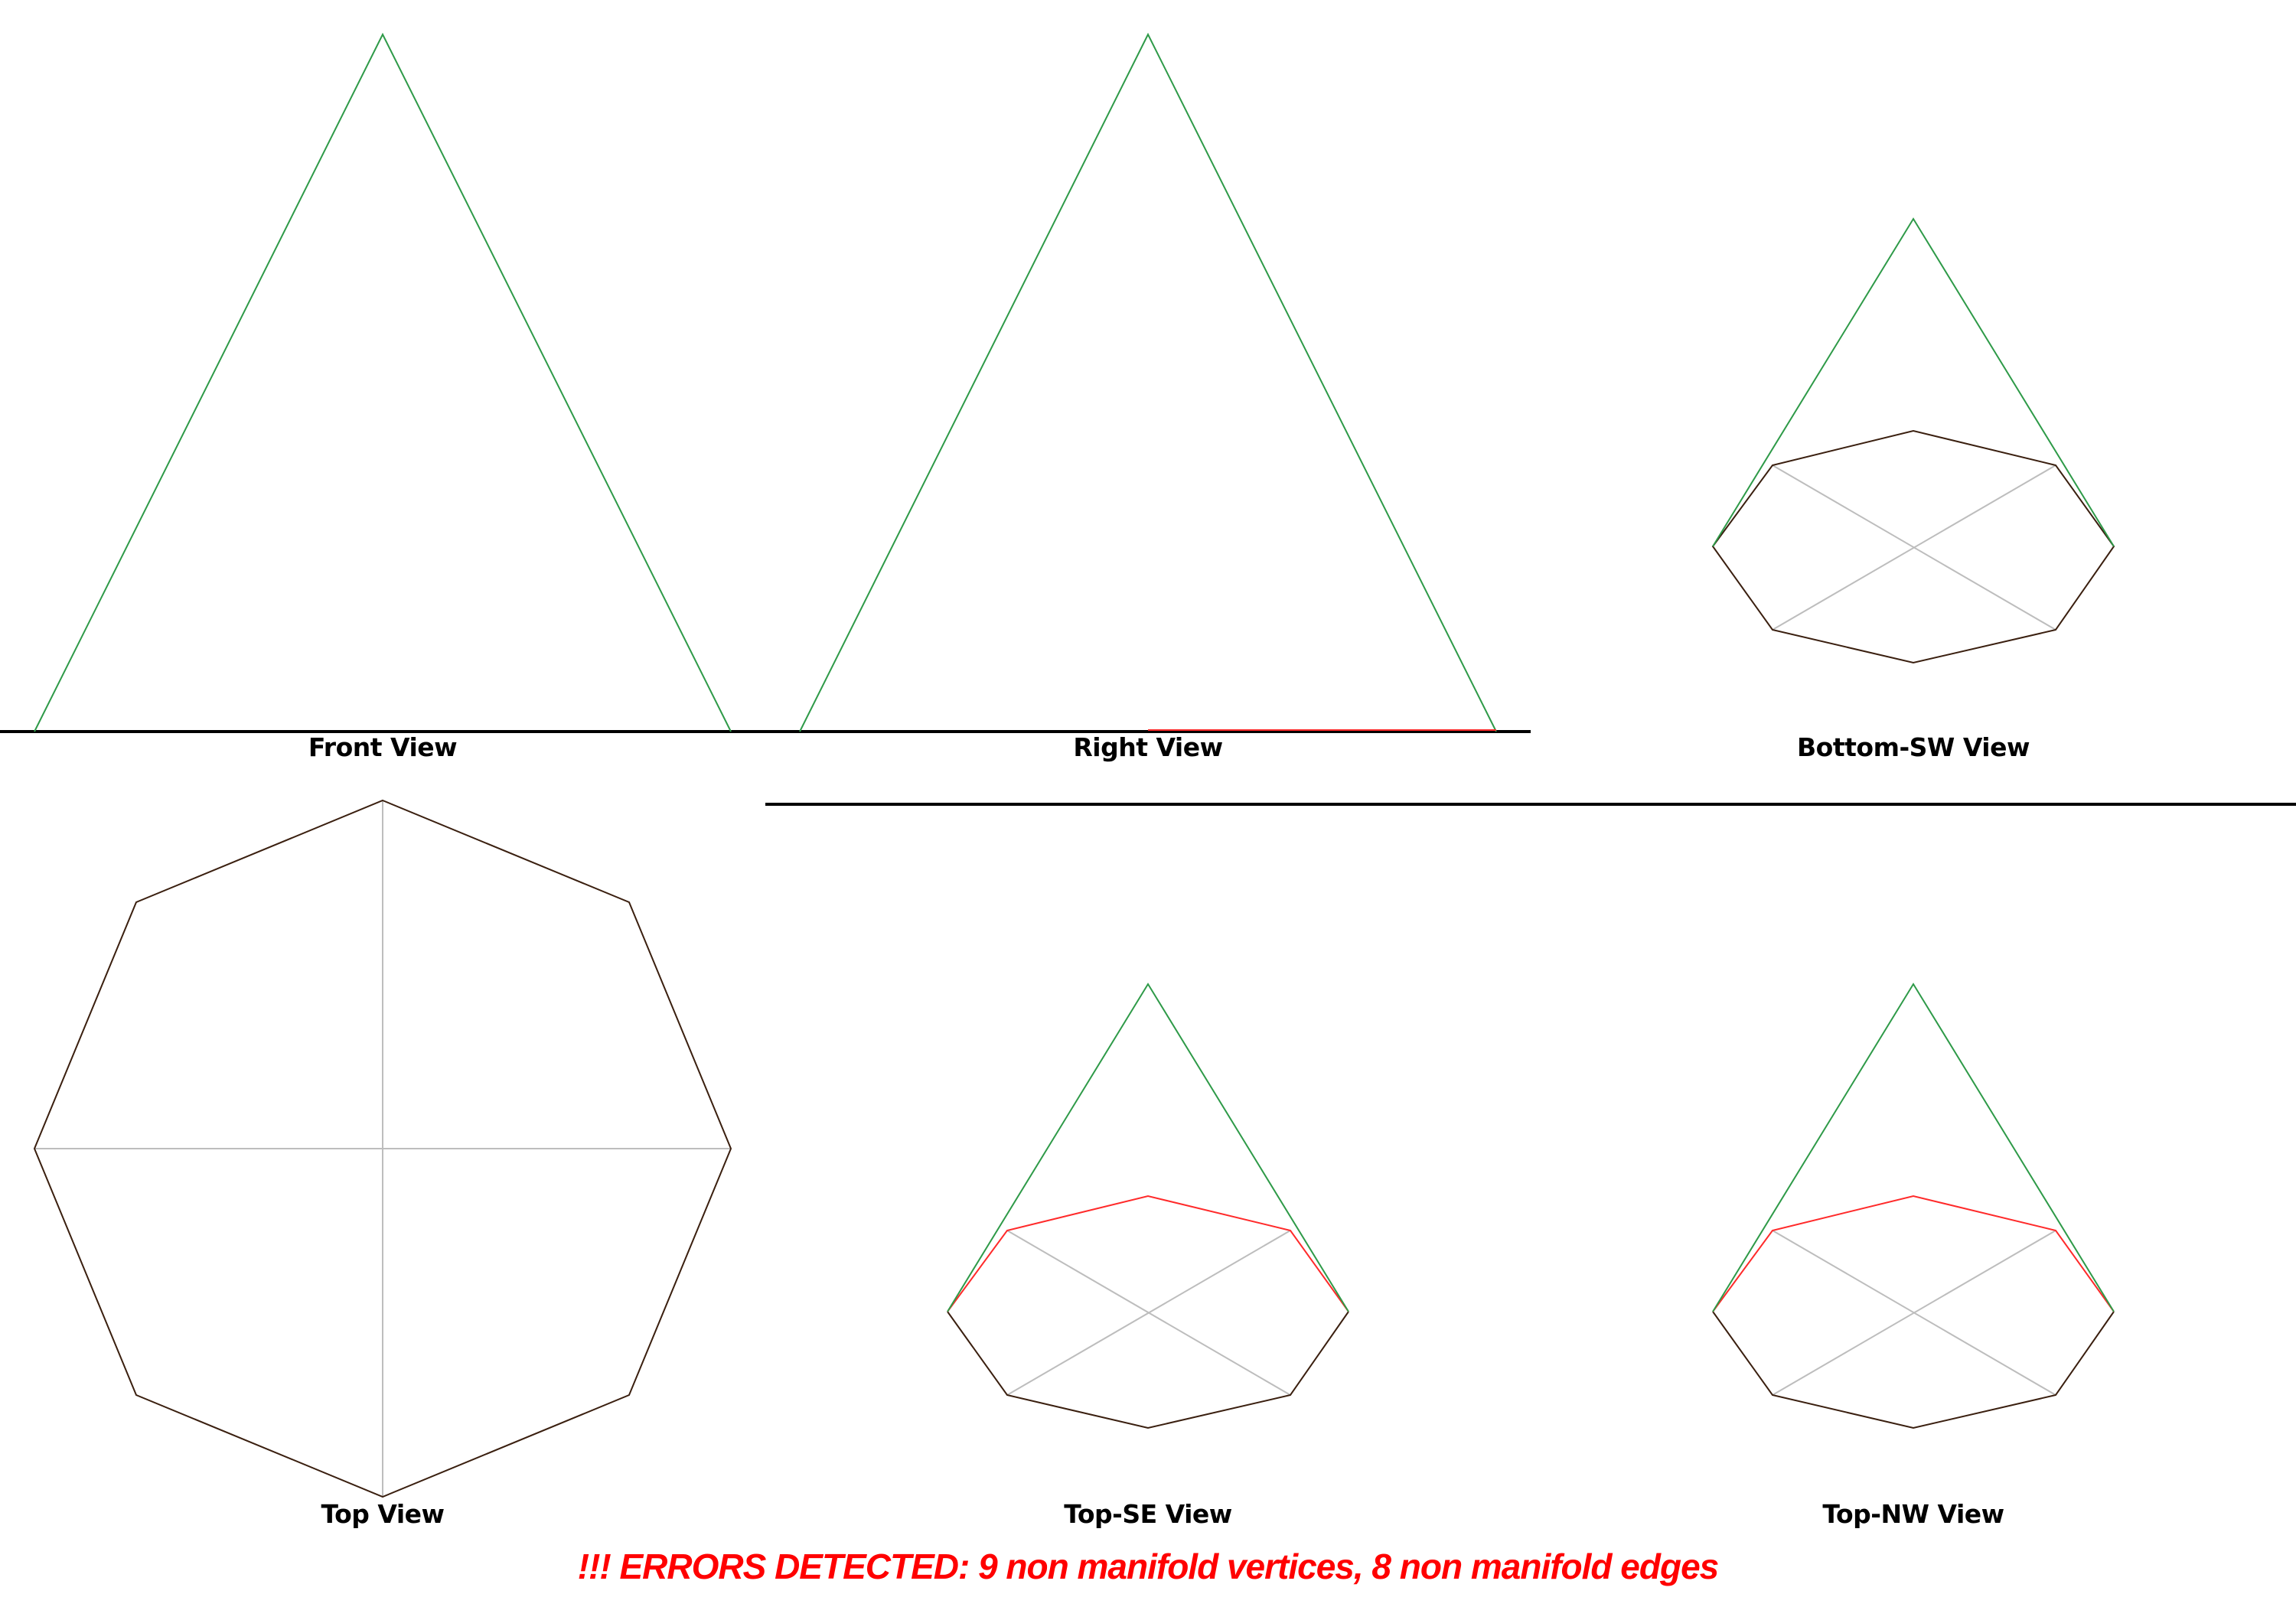 This screenshot has width=2296, height=1607. I want to click on front-view: Front View, so click(383, 397).